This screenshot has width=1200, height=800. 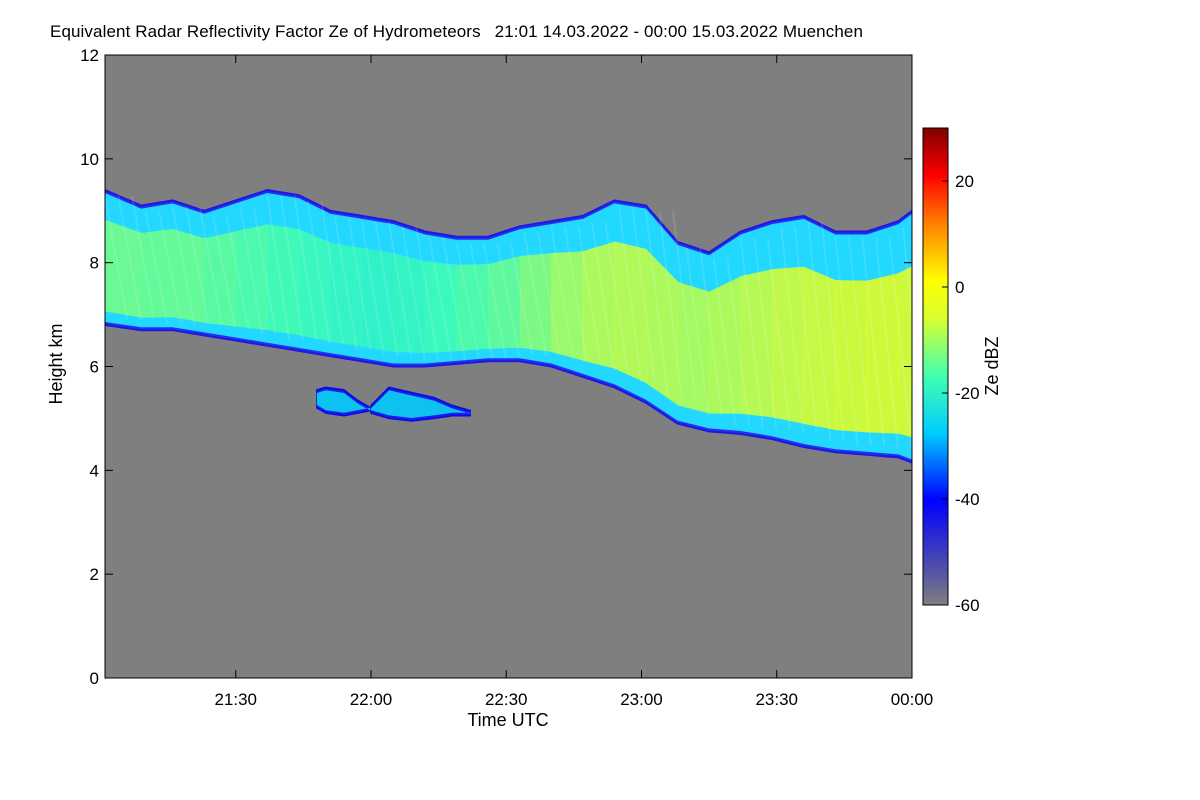 I want to click on y-tick-label: 6, so click(x=94, y=367).